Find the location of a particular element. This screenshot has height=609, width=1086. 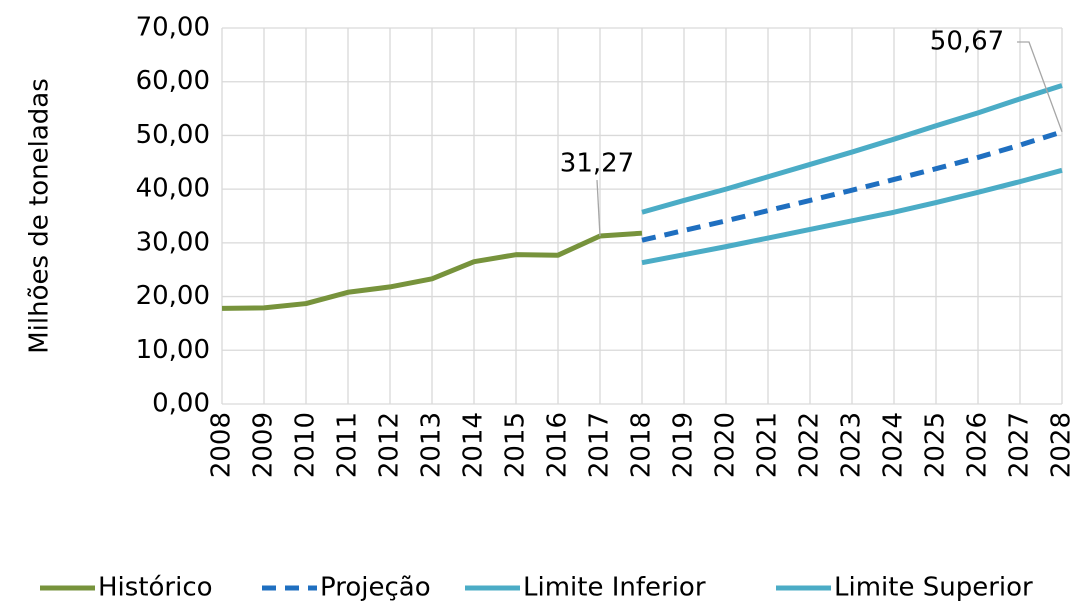

x-tick-label: 2009 is located at coordinates (264, 445).